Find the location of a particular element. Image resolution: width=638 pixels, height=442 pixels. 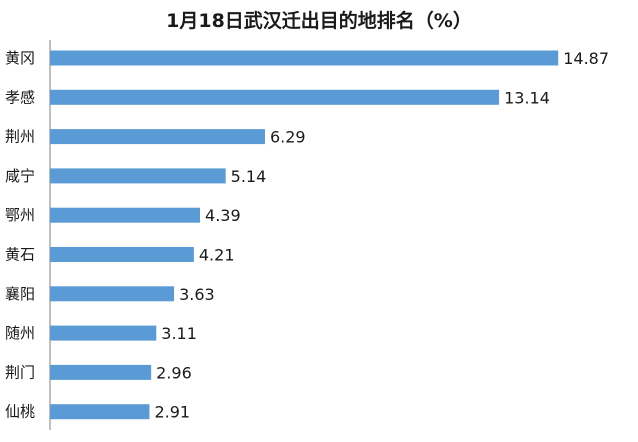

value-label: 4.21 is located at coordinates (217, 255).